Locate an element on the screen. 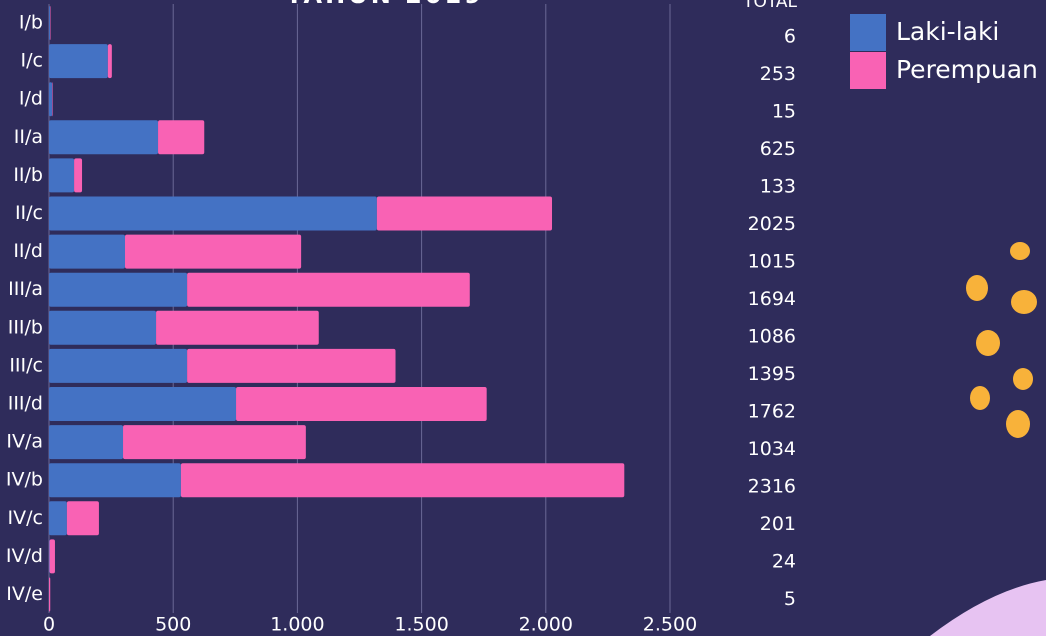 This screenshot has width=1046, height=636. x-tick-label: 1.500 is located at coordinates (421, 625).